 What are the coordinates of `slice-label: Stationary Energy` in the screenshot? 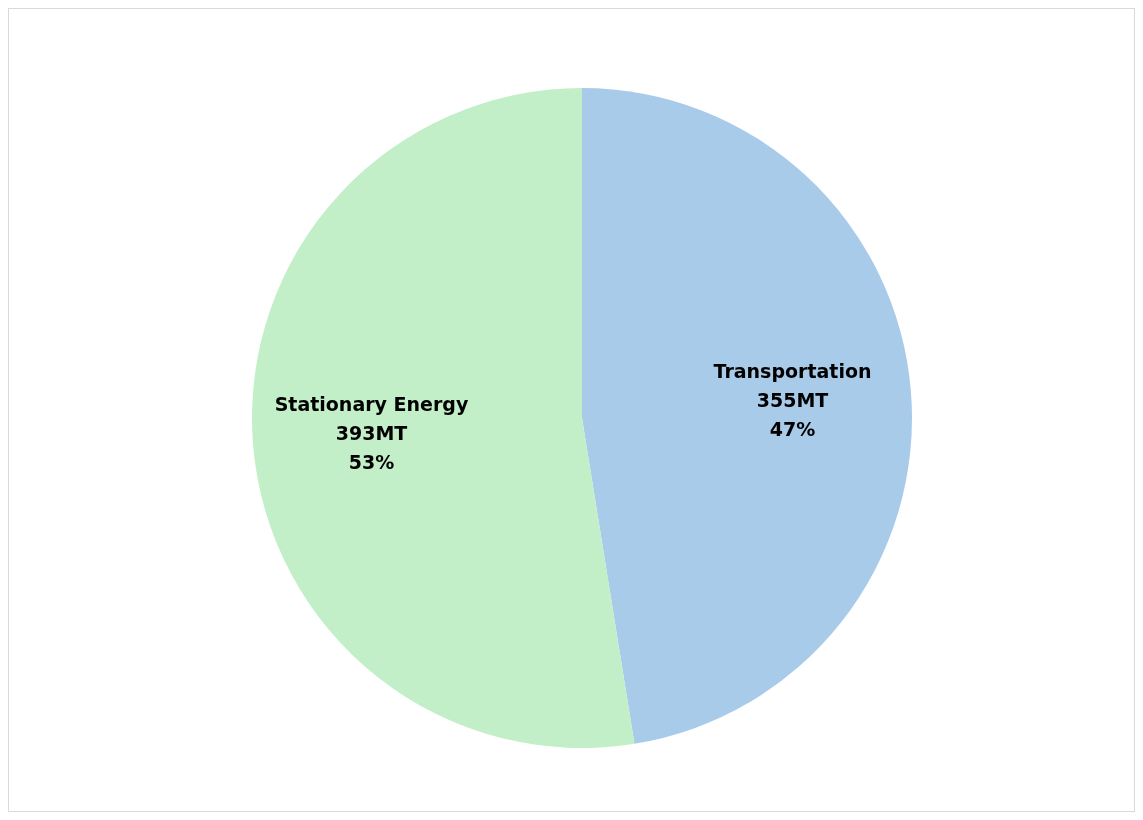 It's located at (371, 404).